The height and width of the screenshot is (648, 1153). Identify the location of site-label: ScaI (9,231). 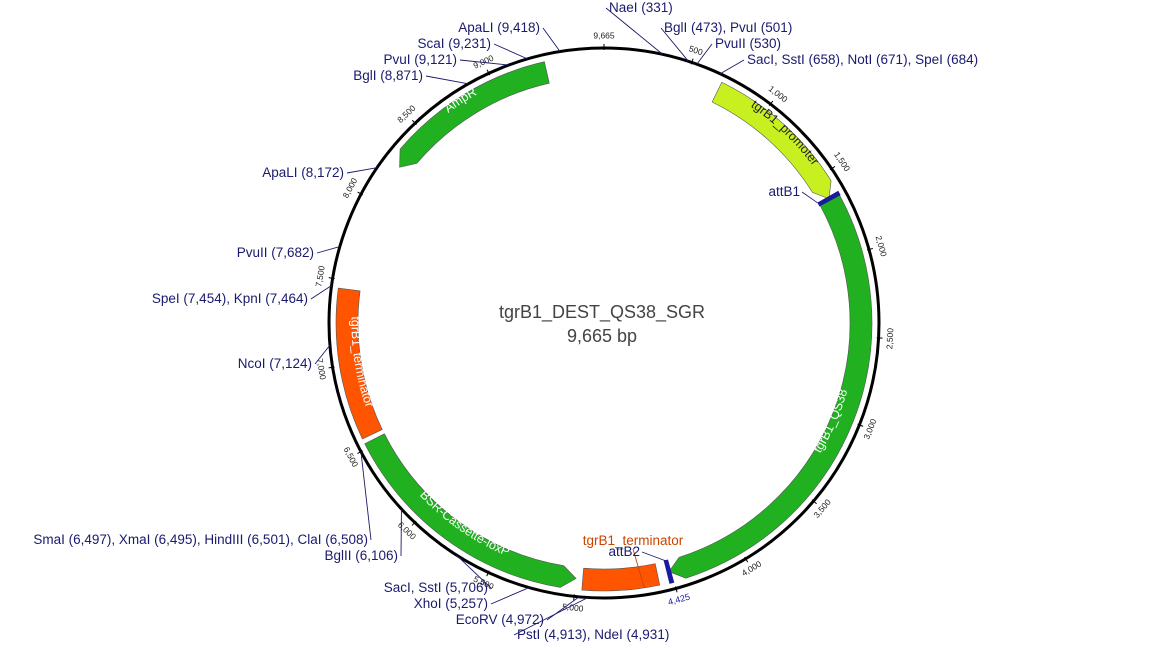
(454, 43).